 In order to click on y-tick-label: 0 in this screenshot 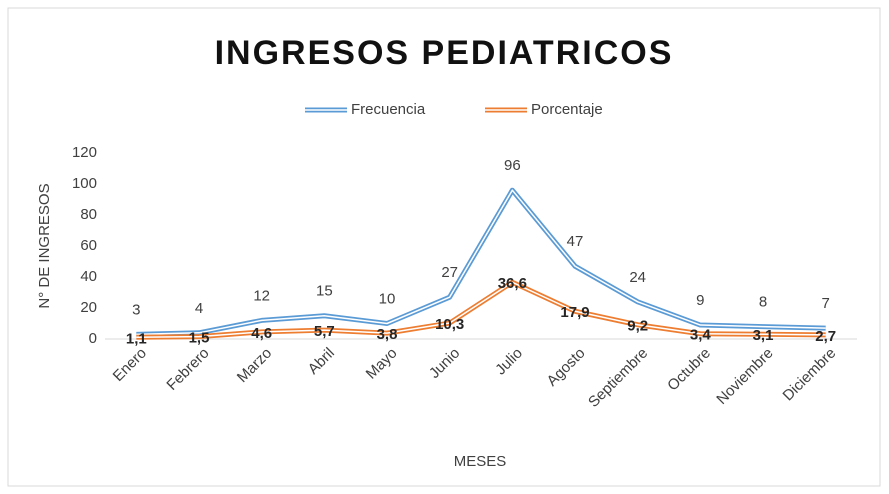, I will do `click(93, 338)`.